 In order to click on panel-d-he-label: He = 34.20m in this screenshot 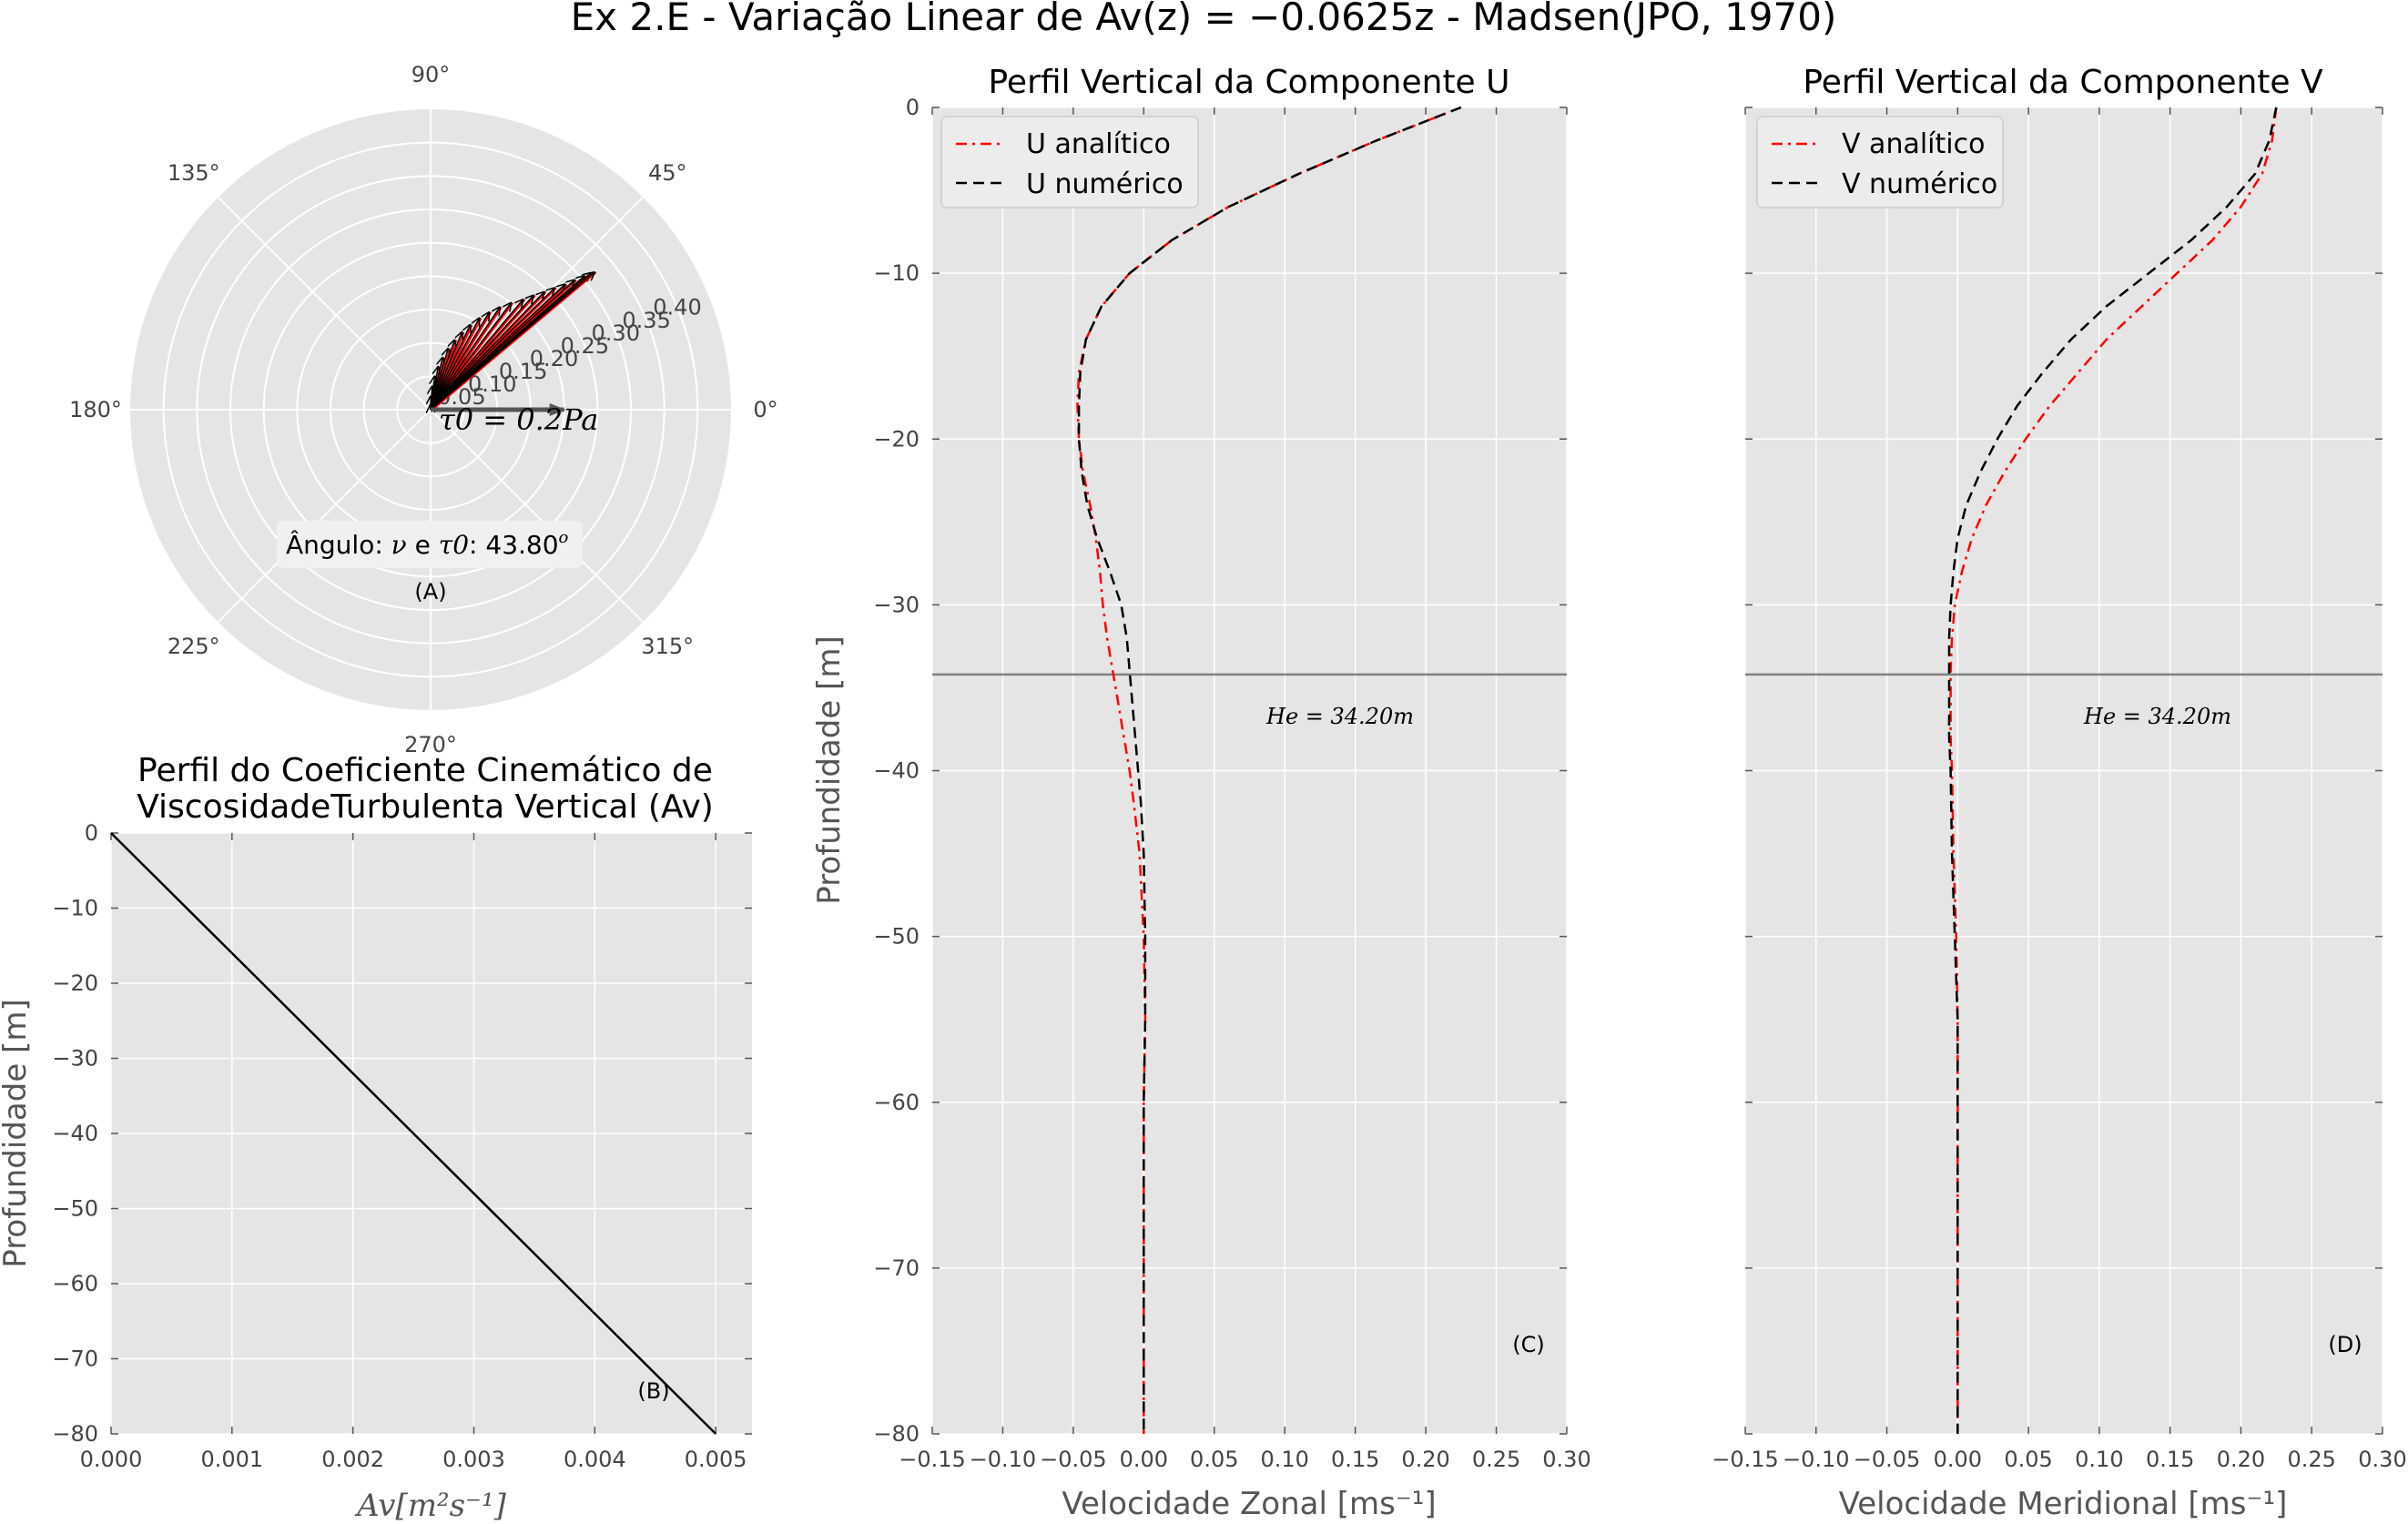, I will do `click(2157, 717)`.